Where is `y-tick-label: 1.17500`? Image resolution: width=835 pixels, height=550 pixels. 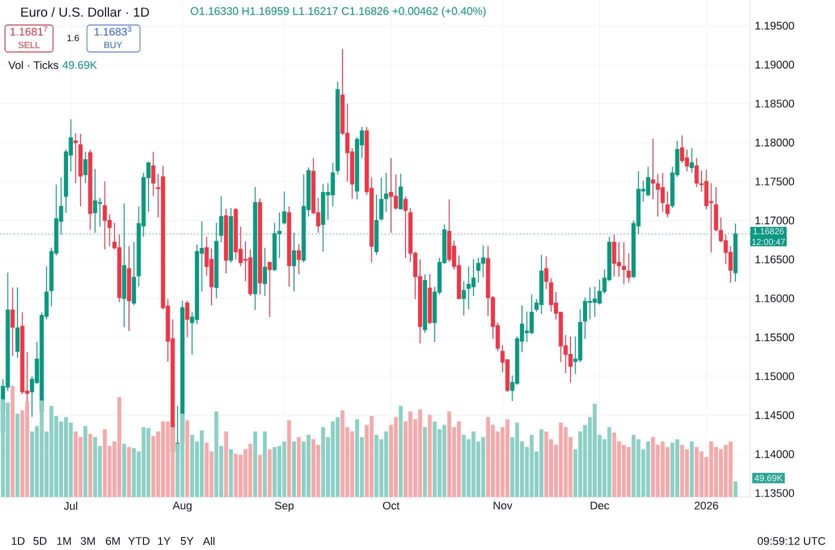
y-tick-label: 1.17500 is located at coordinates (775, 182).